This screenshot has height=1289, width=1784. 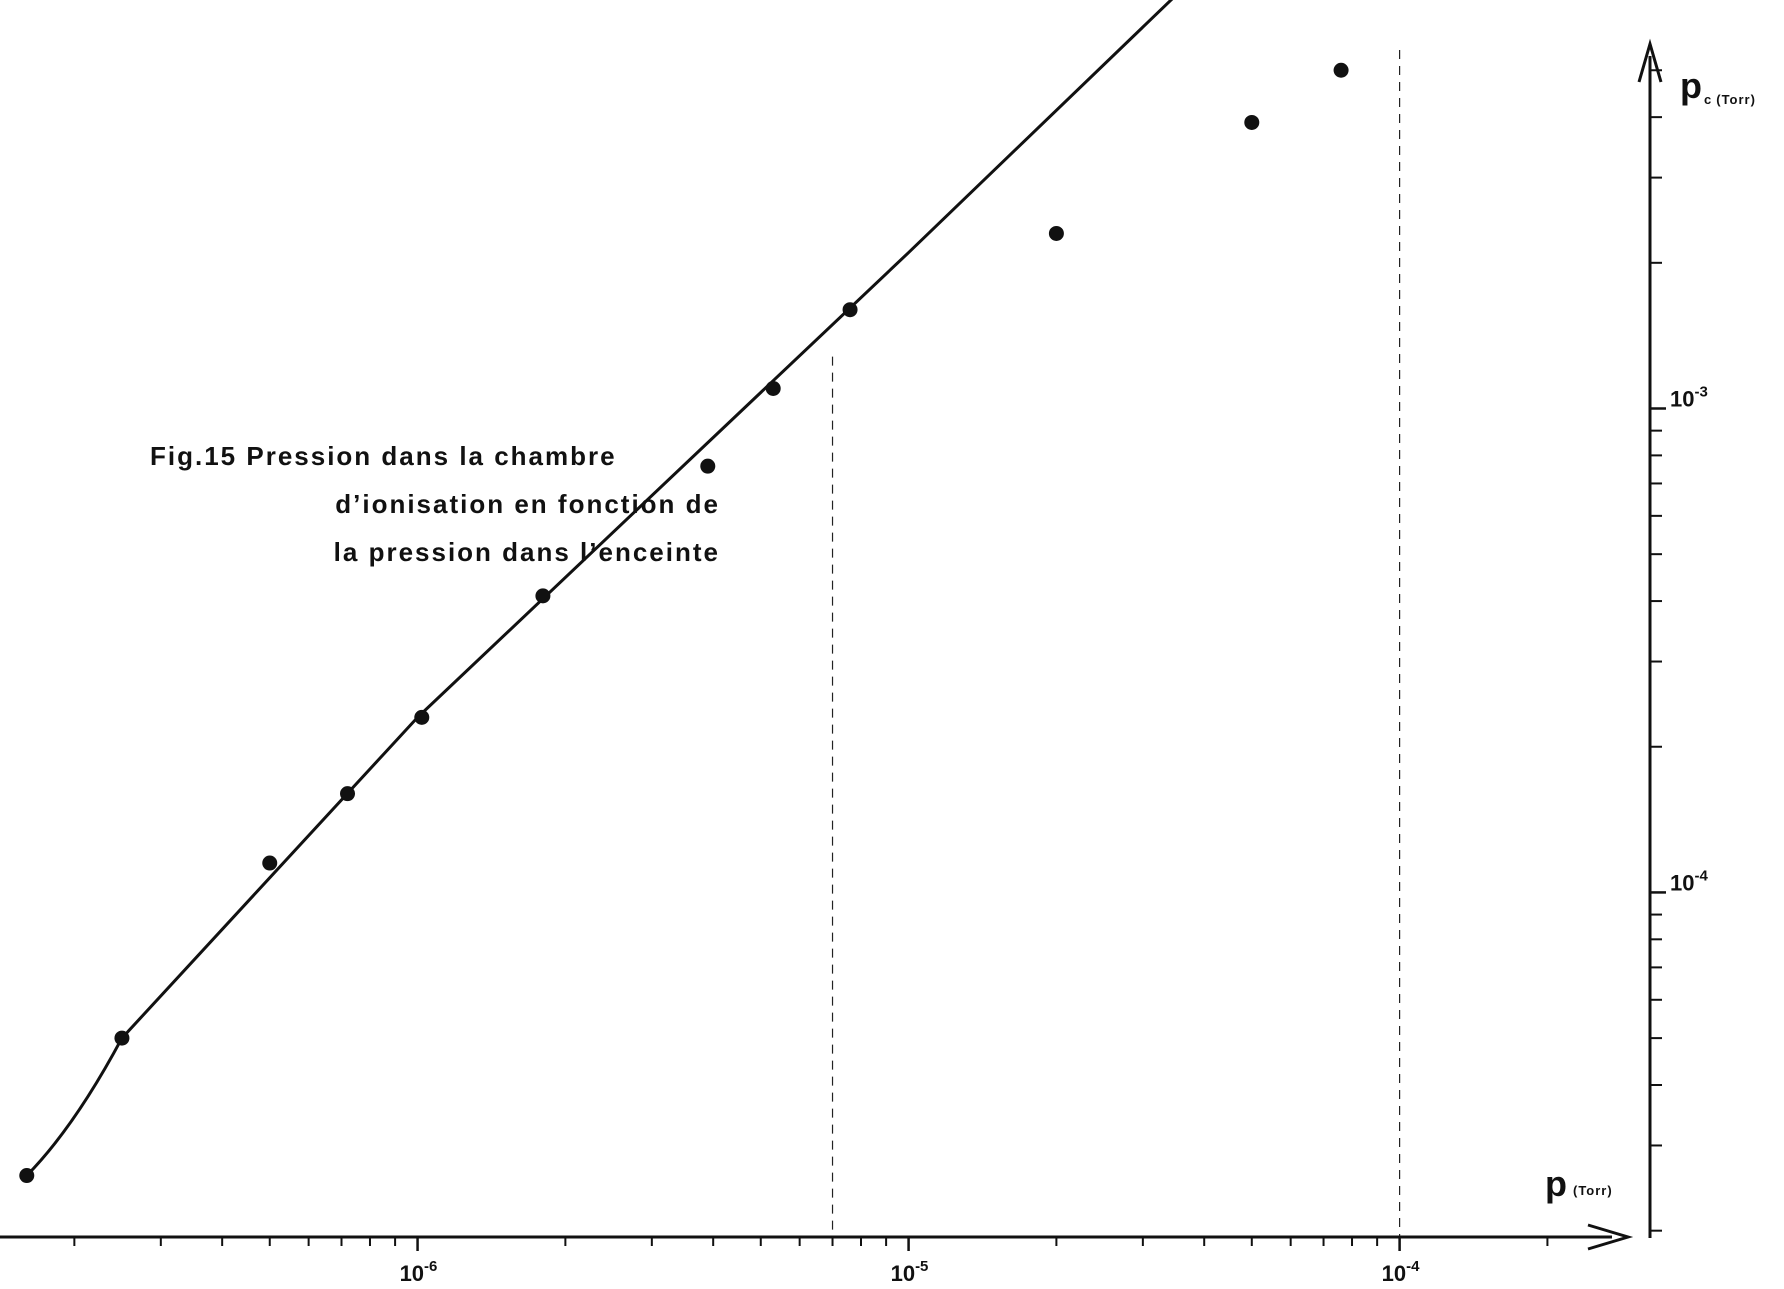 What do you see at coordinates (1672, 638) in the screenshot?
I see `y-axis: 10⁻³ 10⁻⁴` at bounding box center [1672, 638].